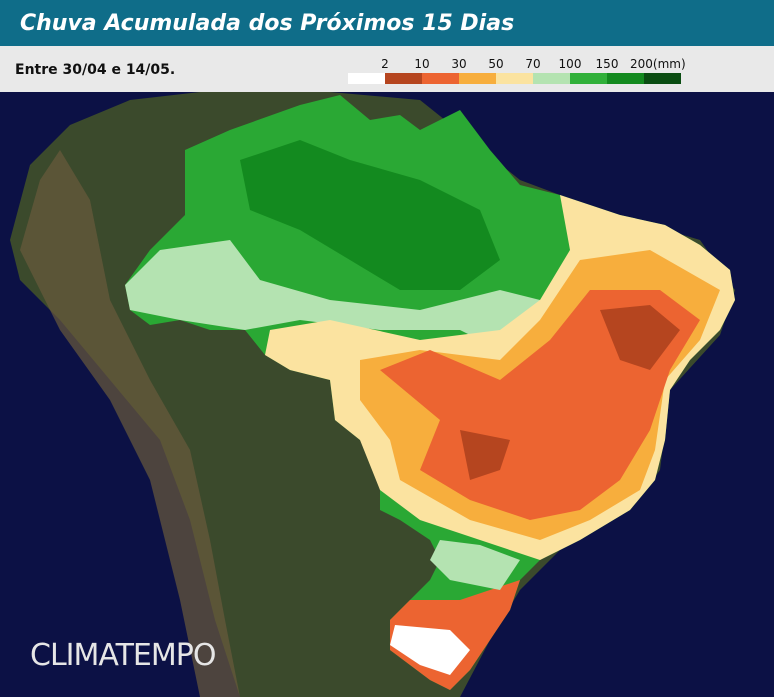  What do you see at coordinates (658, 64) in the screenshot?
I see `legend-label: 200(mm)` at bounding box center [658, 64].